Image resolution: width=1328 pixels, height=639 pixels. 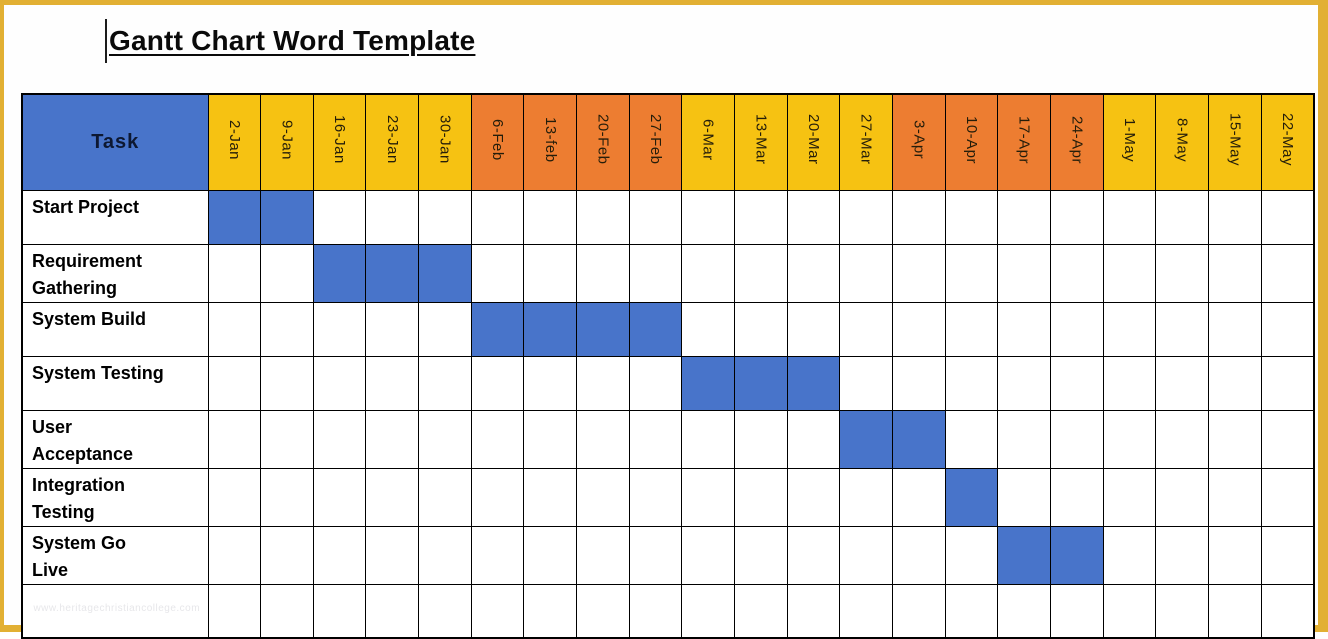 What do you see at coordinates (63, 511) in the screenshot?
I see `task-label-line: Testing` at bounding box center [63, 511].